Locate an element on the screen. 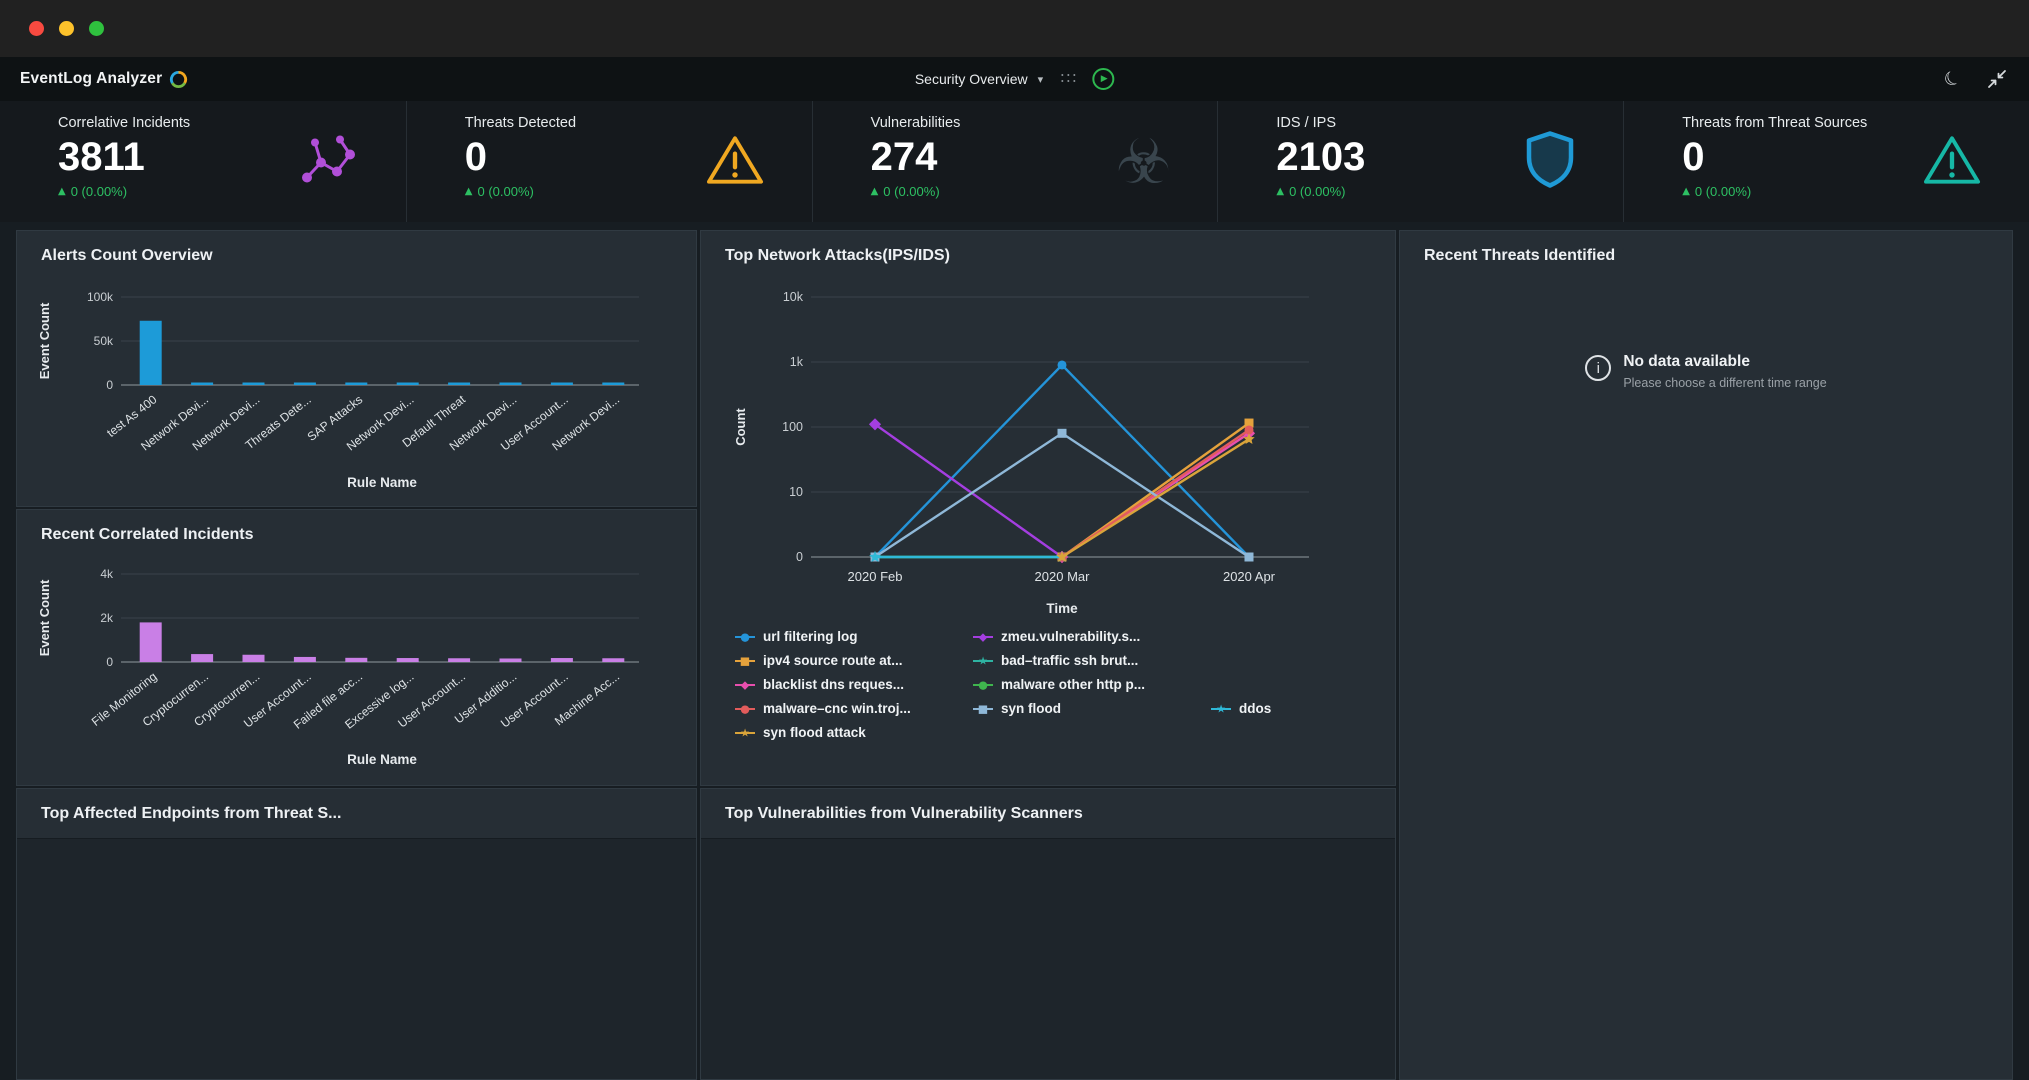  drag-dots-icon is located at coordinates (1069, 79).